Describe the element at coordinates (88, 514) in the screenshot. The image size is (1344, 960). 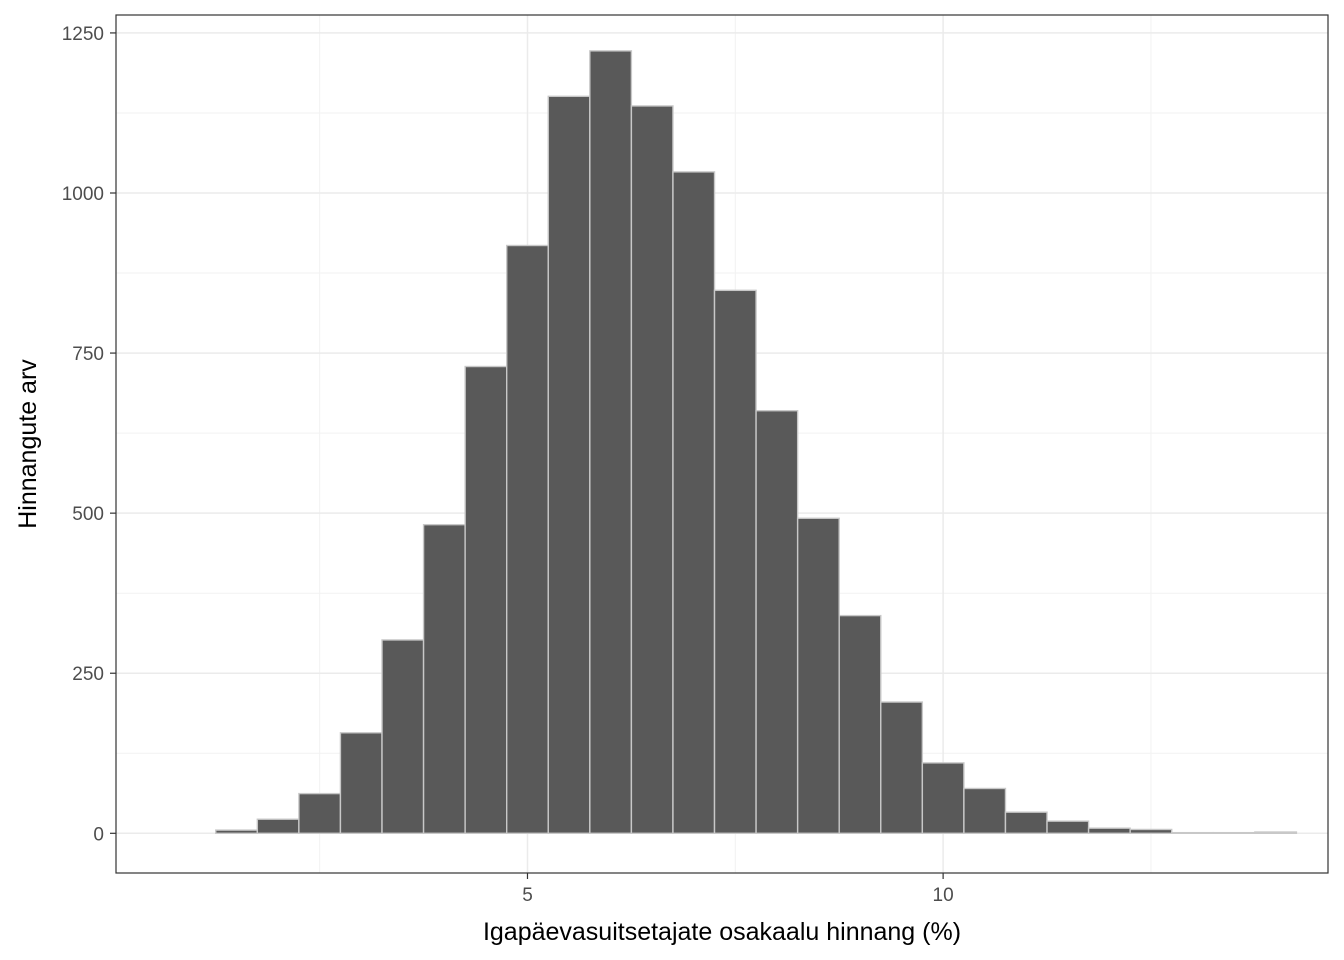
I see `y-tick-label: 500` at that location.